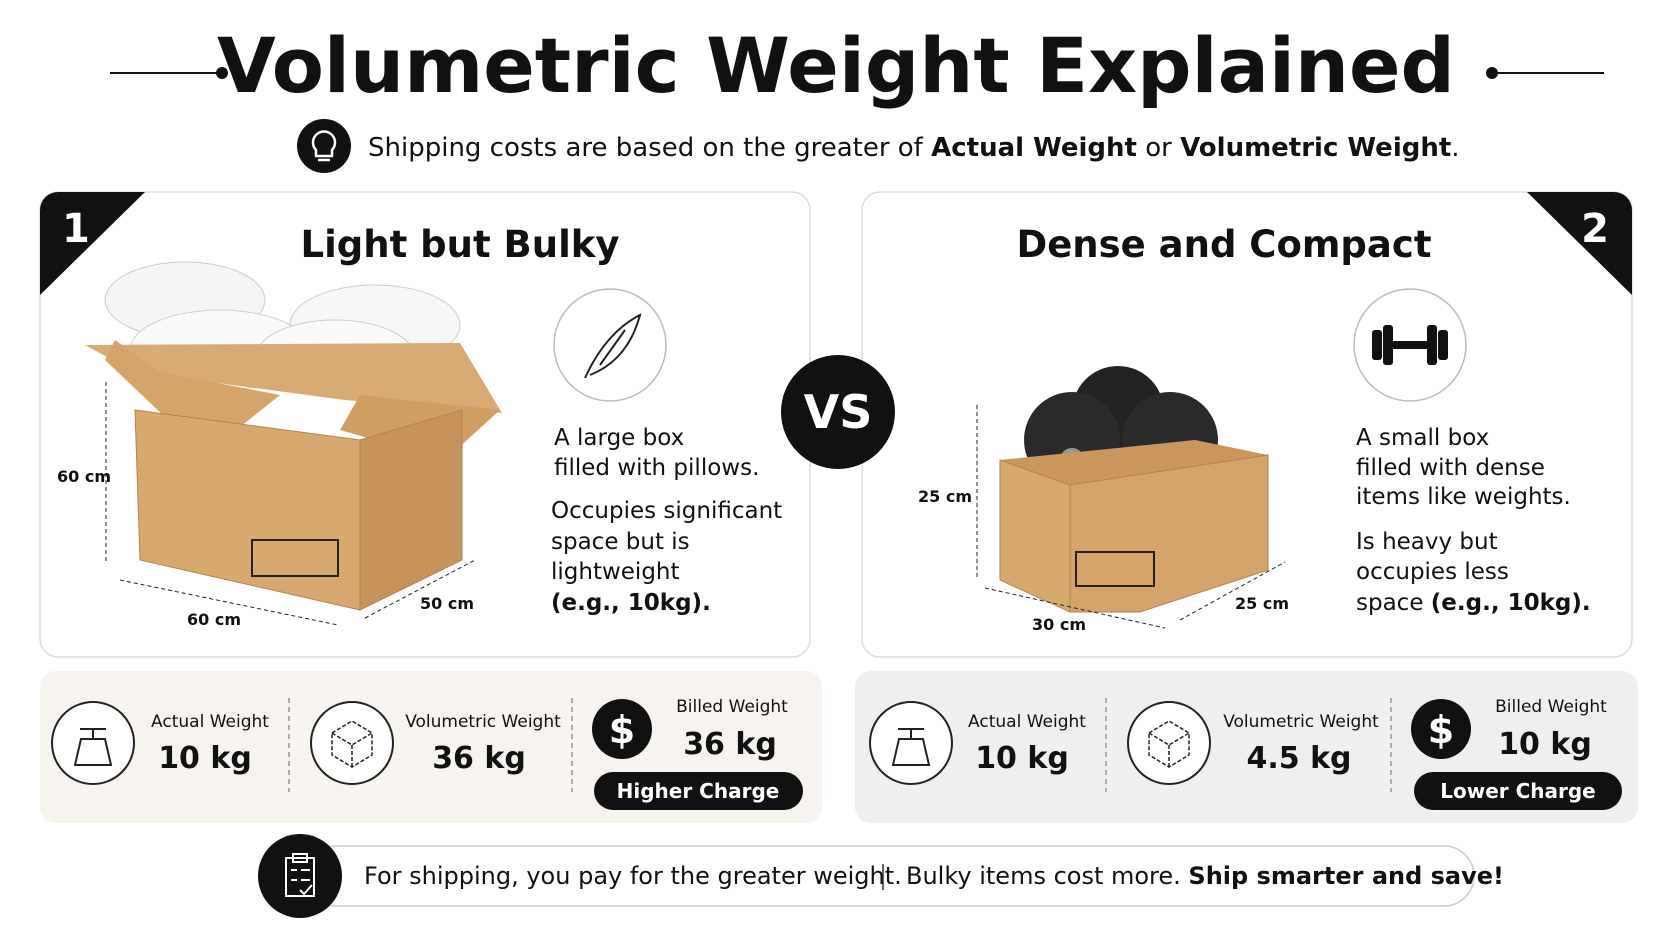 The width and height of the screenshot is (1672, 941). What do you see at coordinates (1410, 345) in the screenshot?
I see `dumbbell-glyph` at bounding box center [1410, 345].